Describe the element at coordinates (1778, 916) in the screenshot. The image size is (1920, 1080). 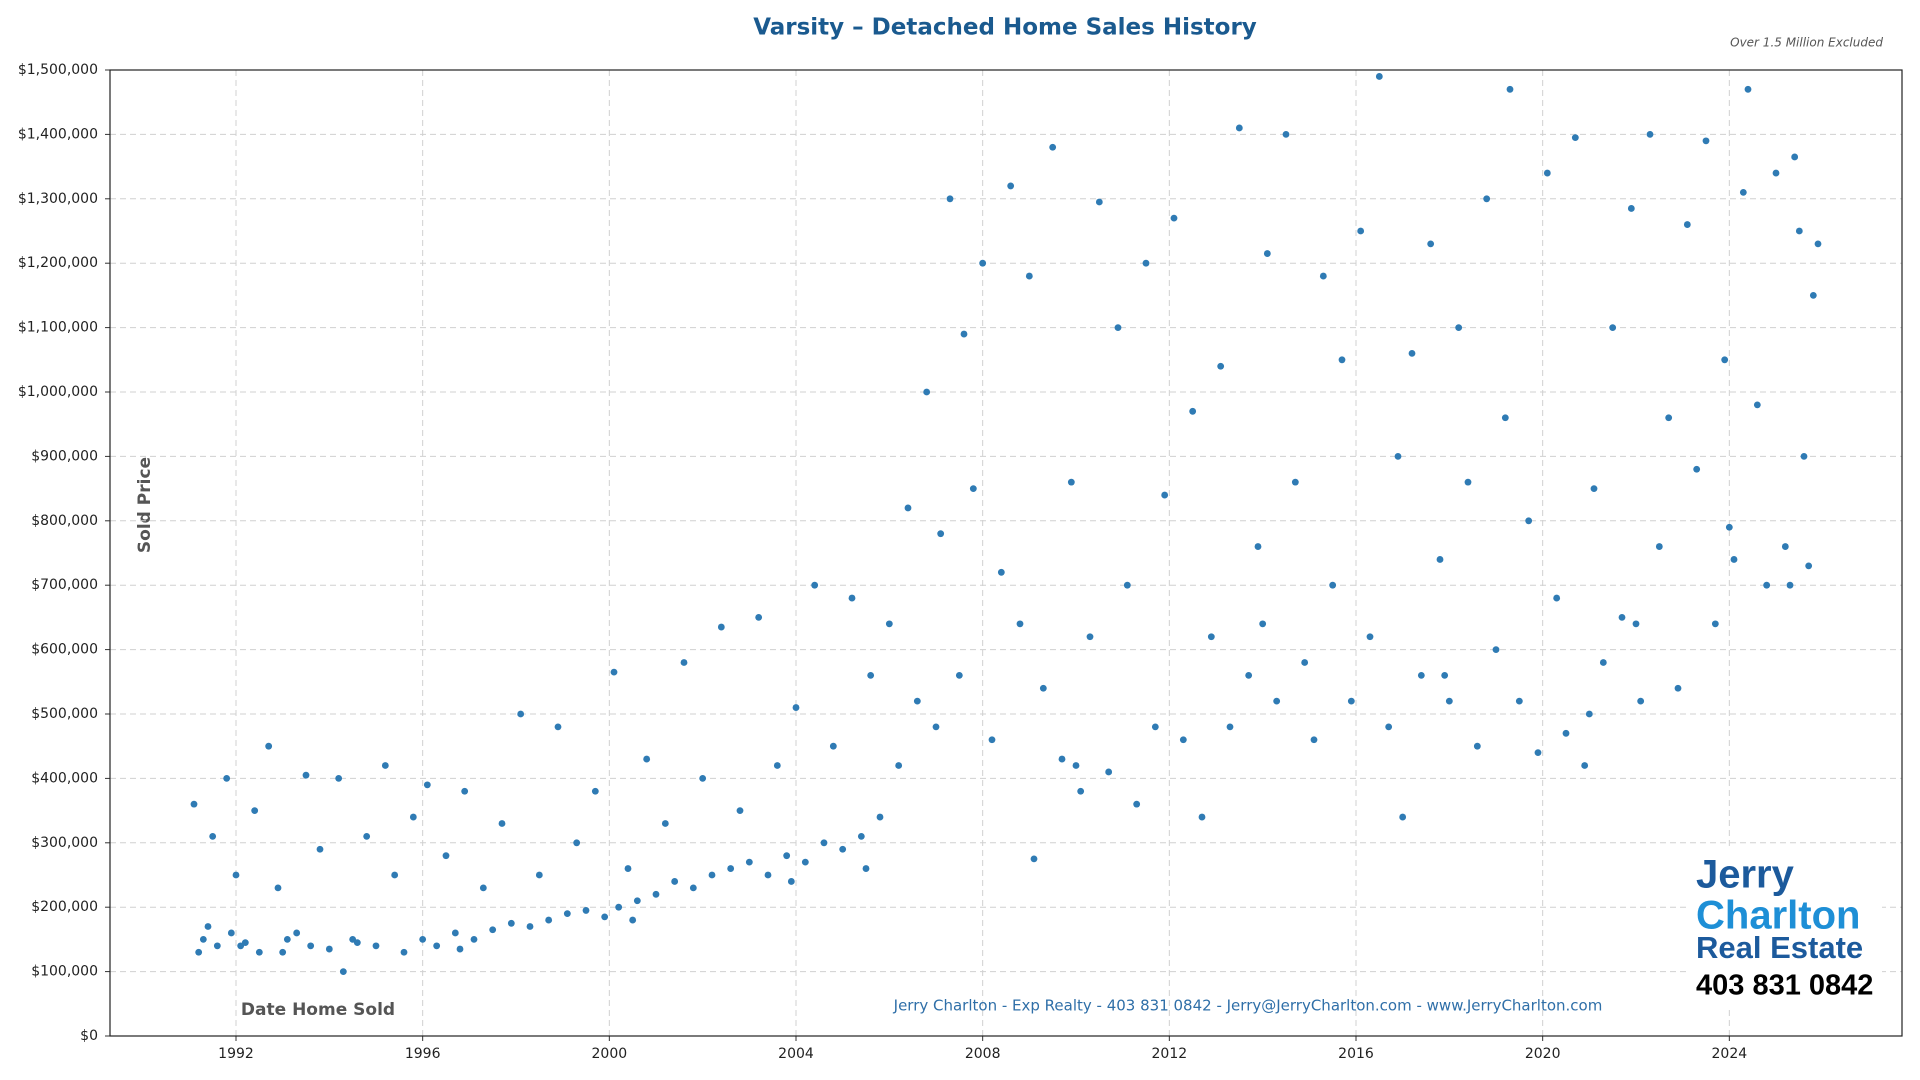
I see `logo-line: Charlton` at that location.